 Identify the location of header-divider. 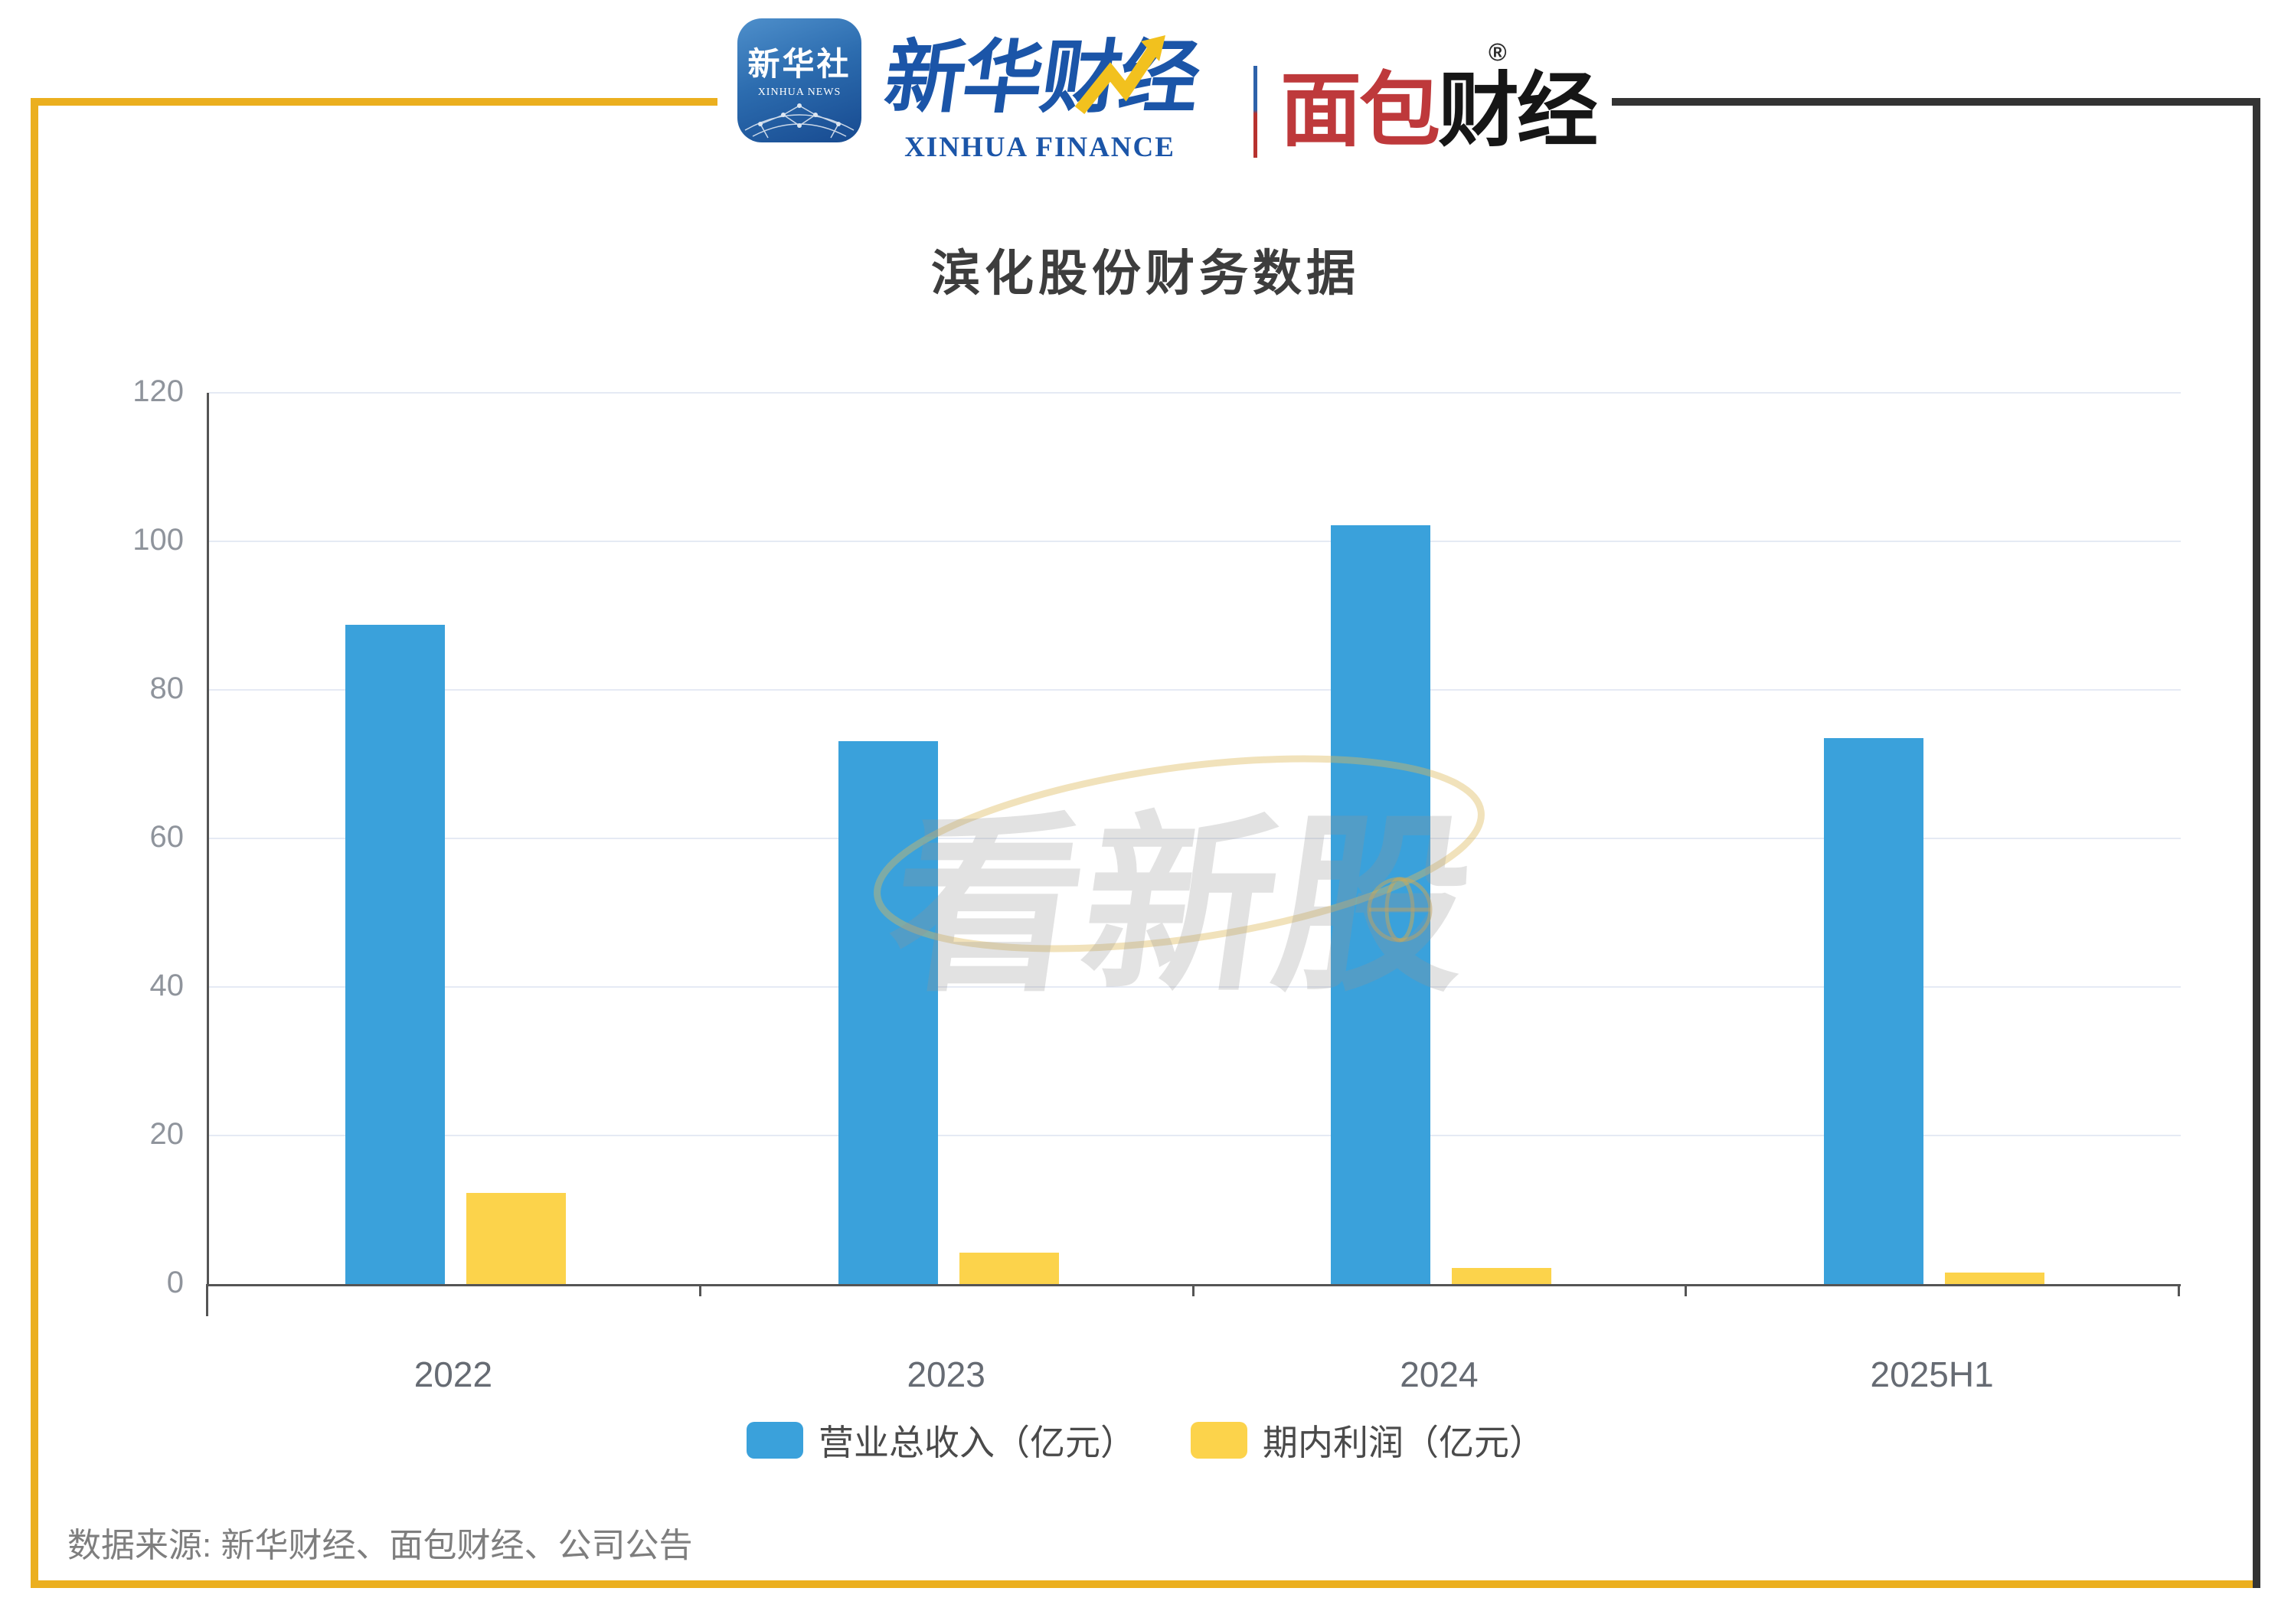
(1255, 112).